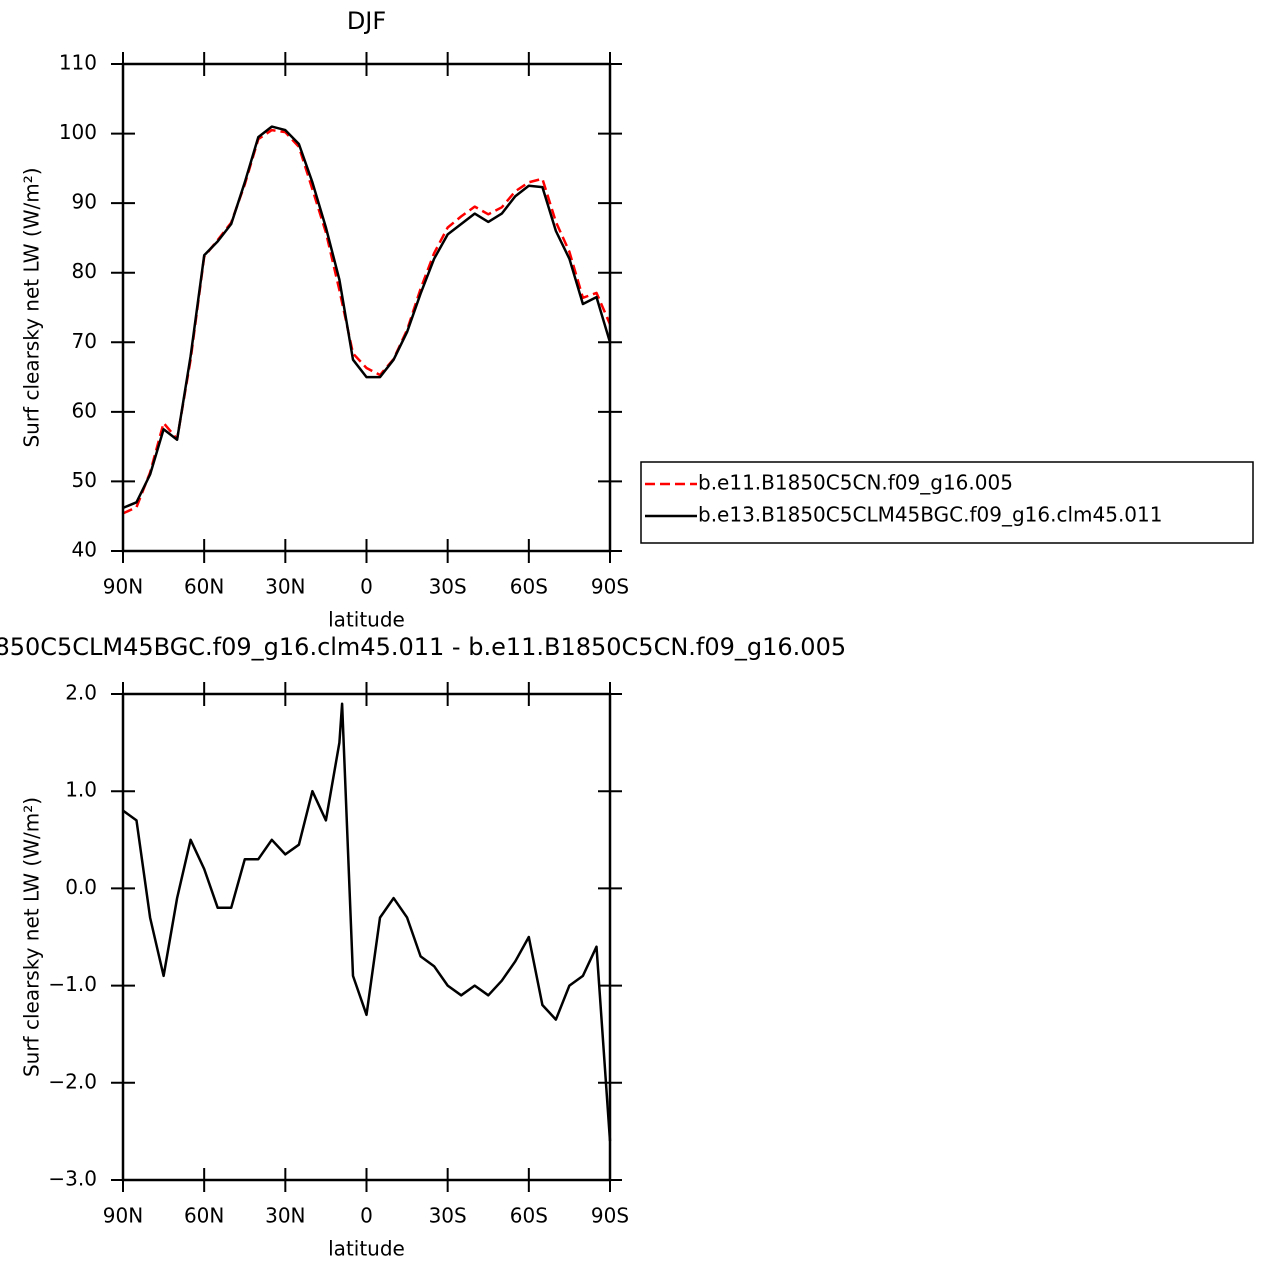  Describe the element at coordinates (81, 693) in the screenshot. I see `y-tick-label: 2.0` at that location.